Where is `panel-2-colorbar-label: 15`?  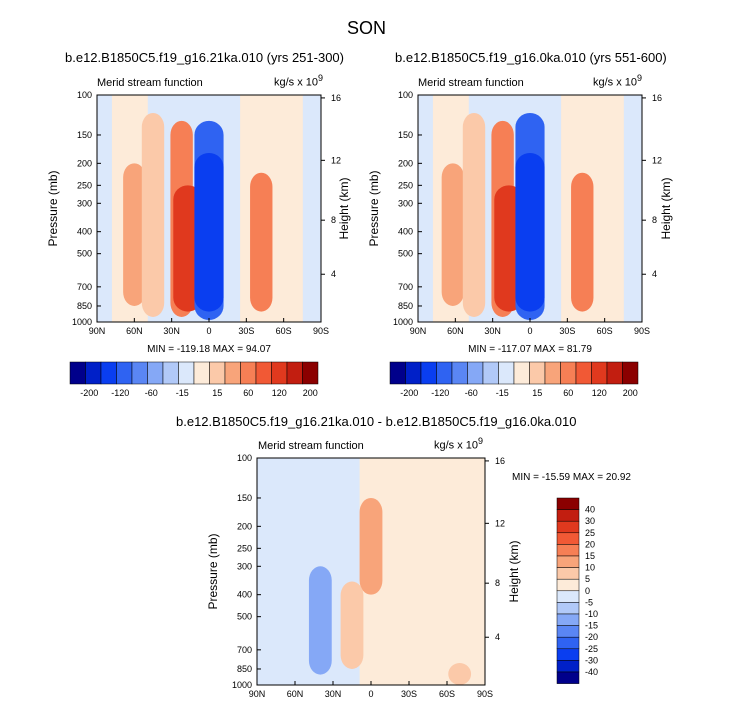
panel-2-colorbar-label: 15 is located at coordinates (537, 393).